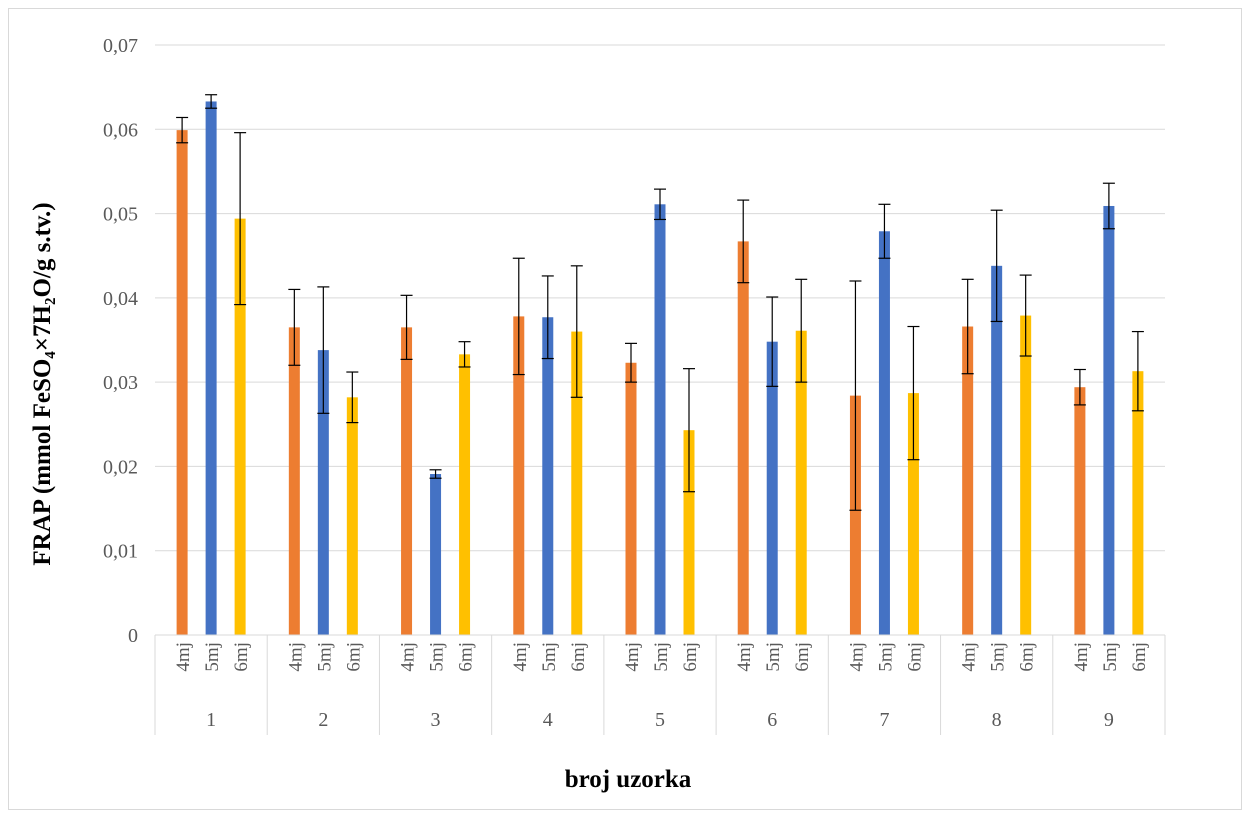  What do you see at coordinates (660, 720) in the screenshot?
I see `x-group-label: 5` at bounding box center [660, 720].